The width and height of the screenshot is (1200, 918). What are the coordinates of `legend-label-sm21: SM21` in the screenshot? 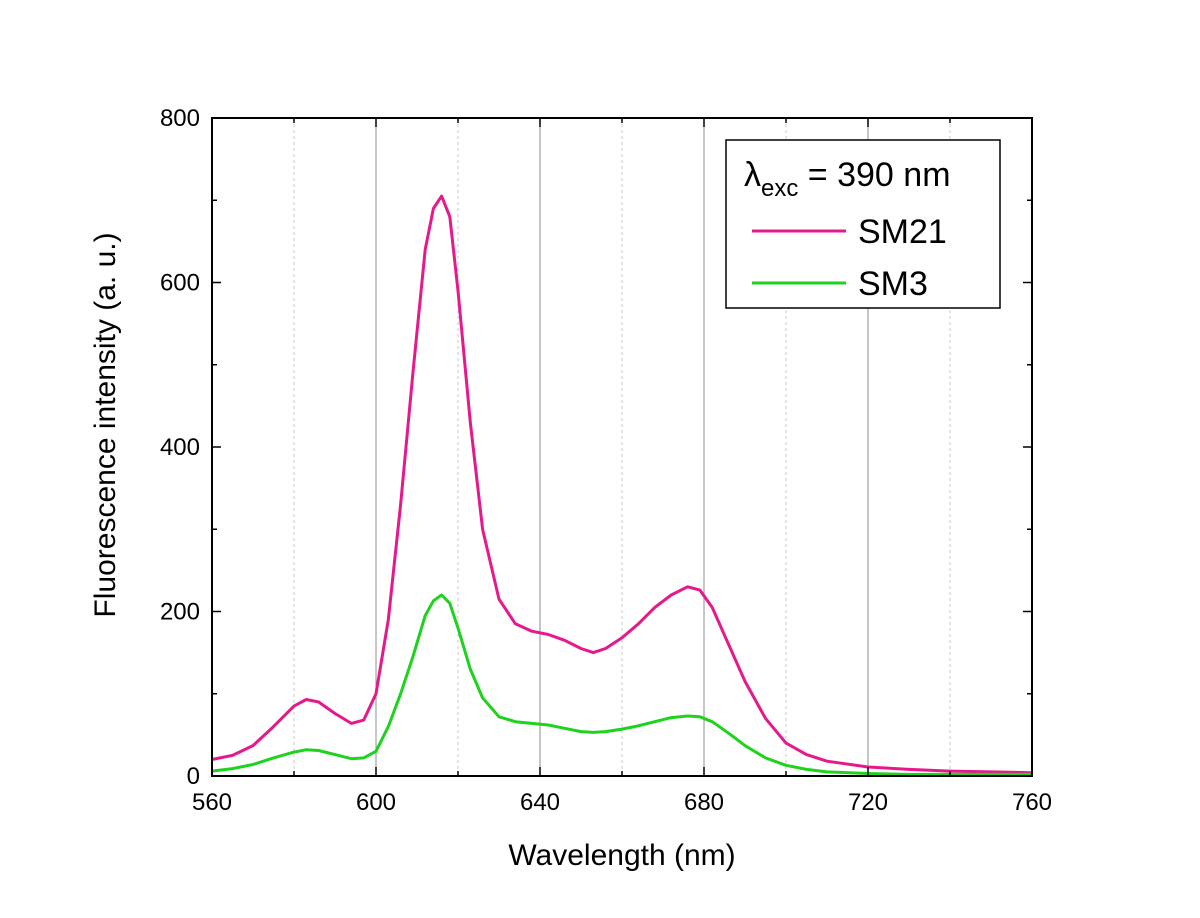 It's located at (902, 232).